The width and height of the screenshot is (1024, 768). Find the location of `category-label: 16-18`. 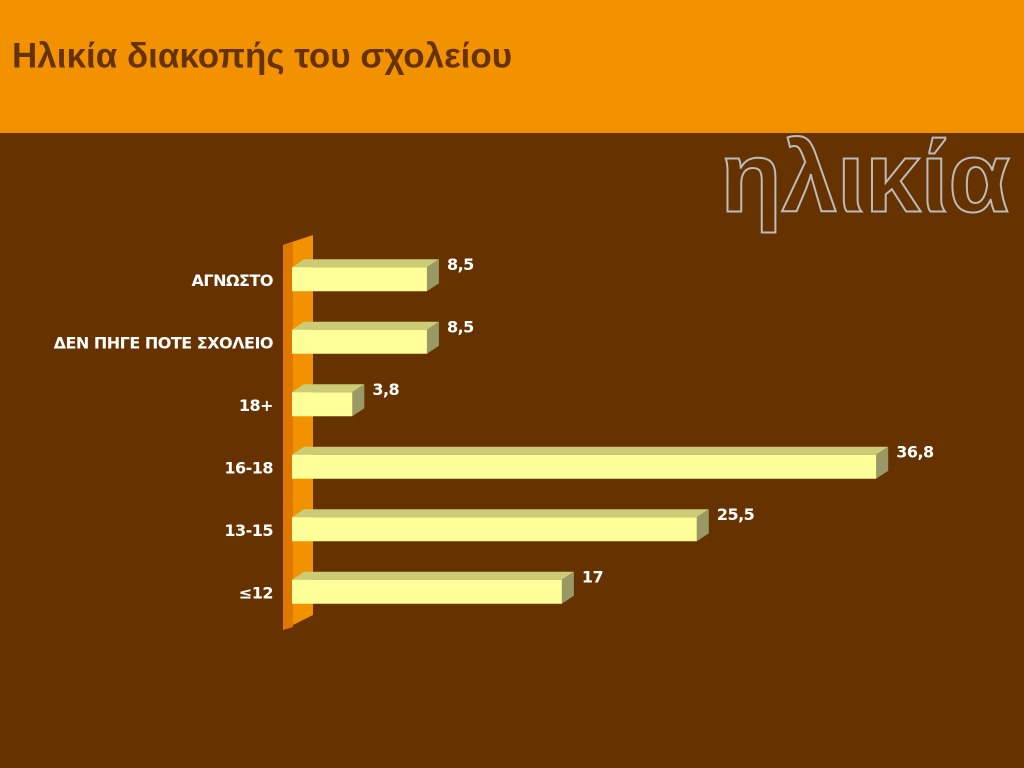

category-label: 16-18 is located at coordinates (248, 467).